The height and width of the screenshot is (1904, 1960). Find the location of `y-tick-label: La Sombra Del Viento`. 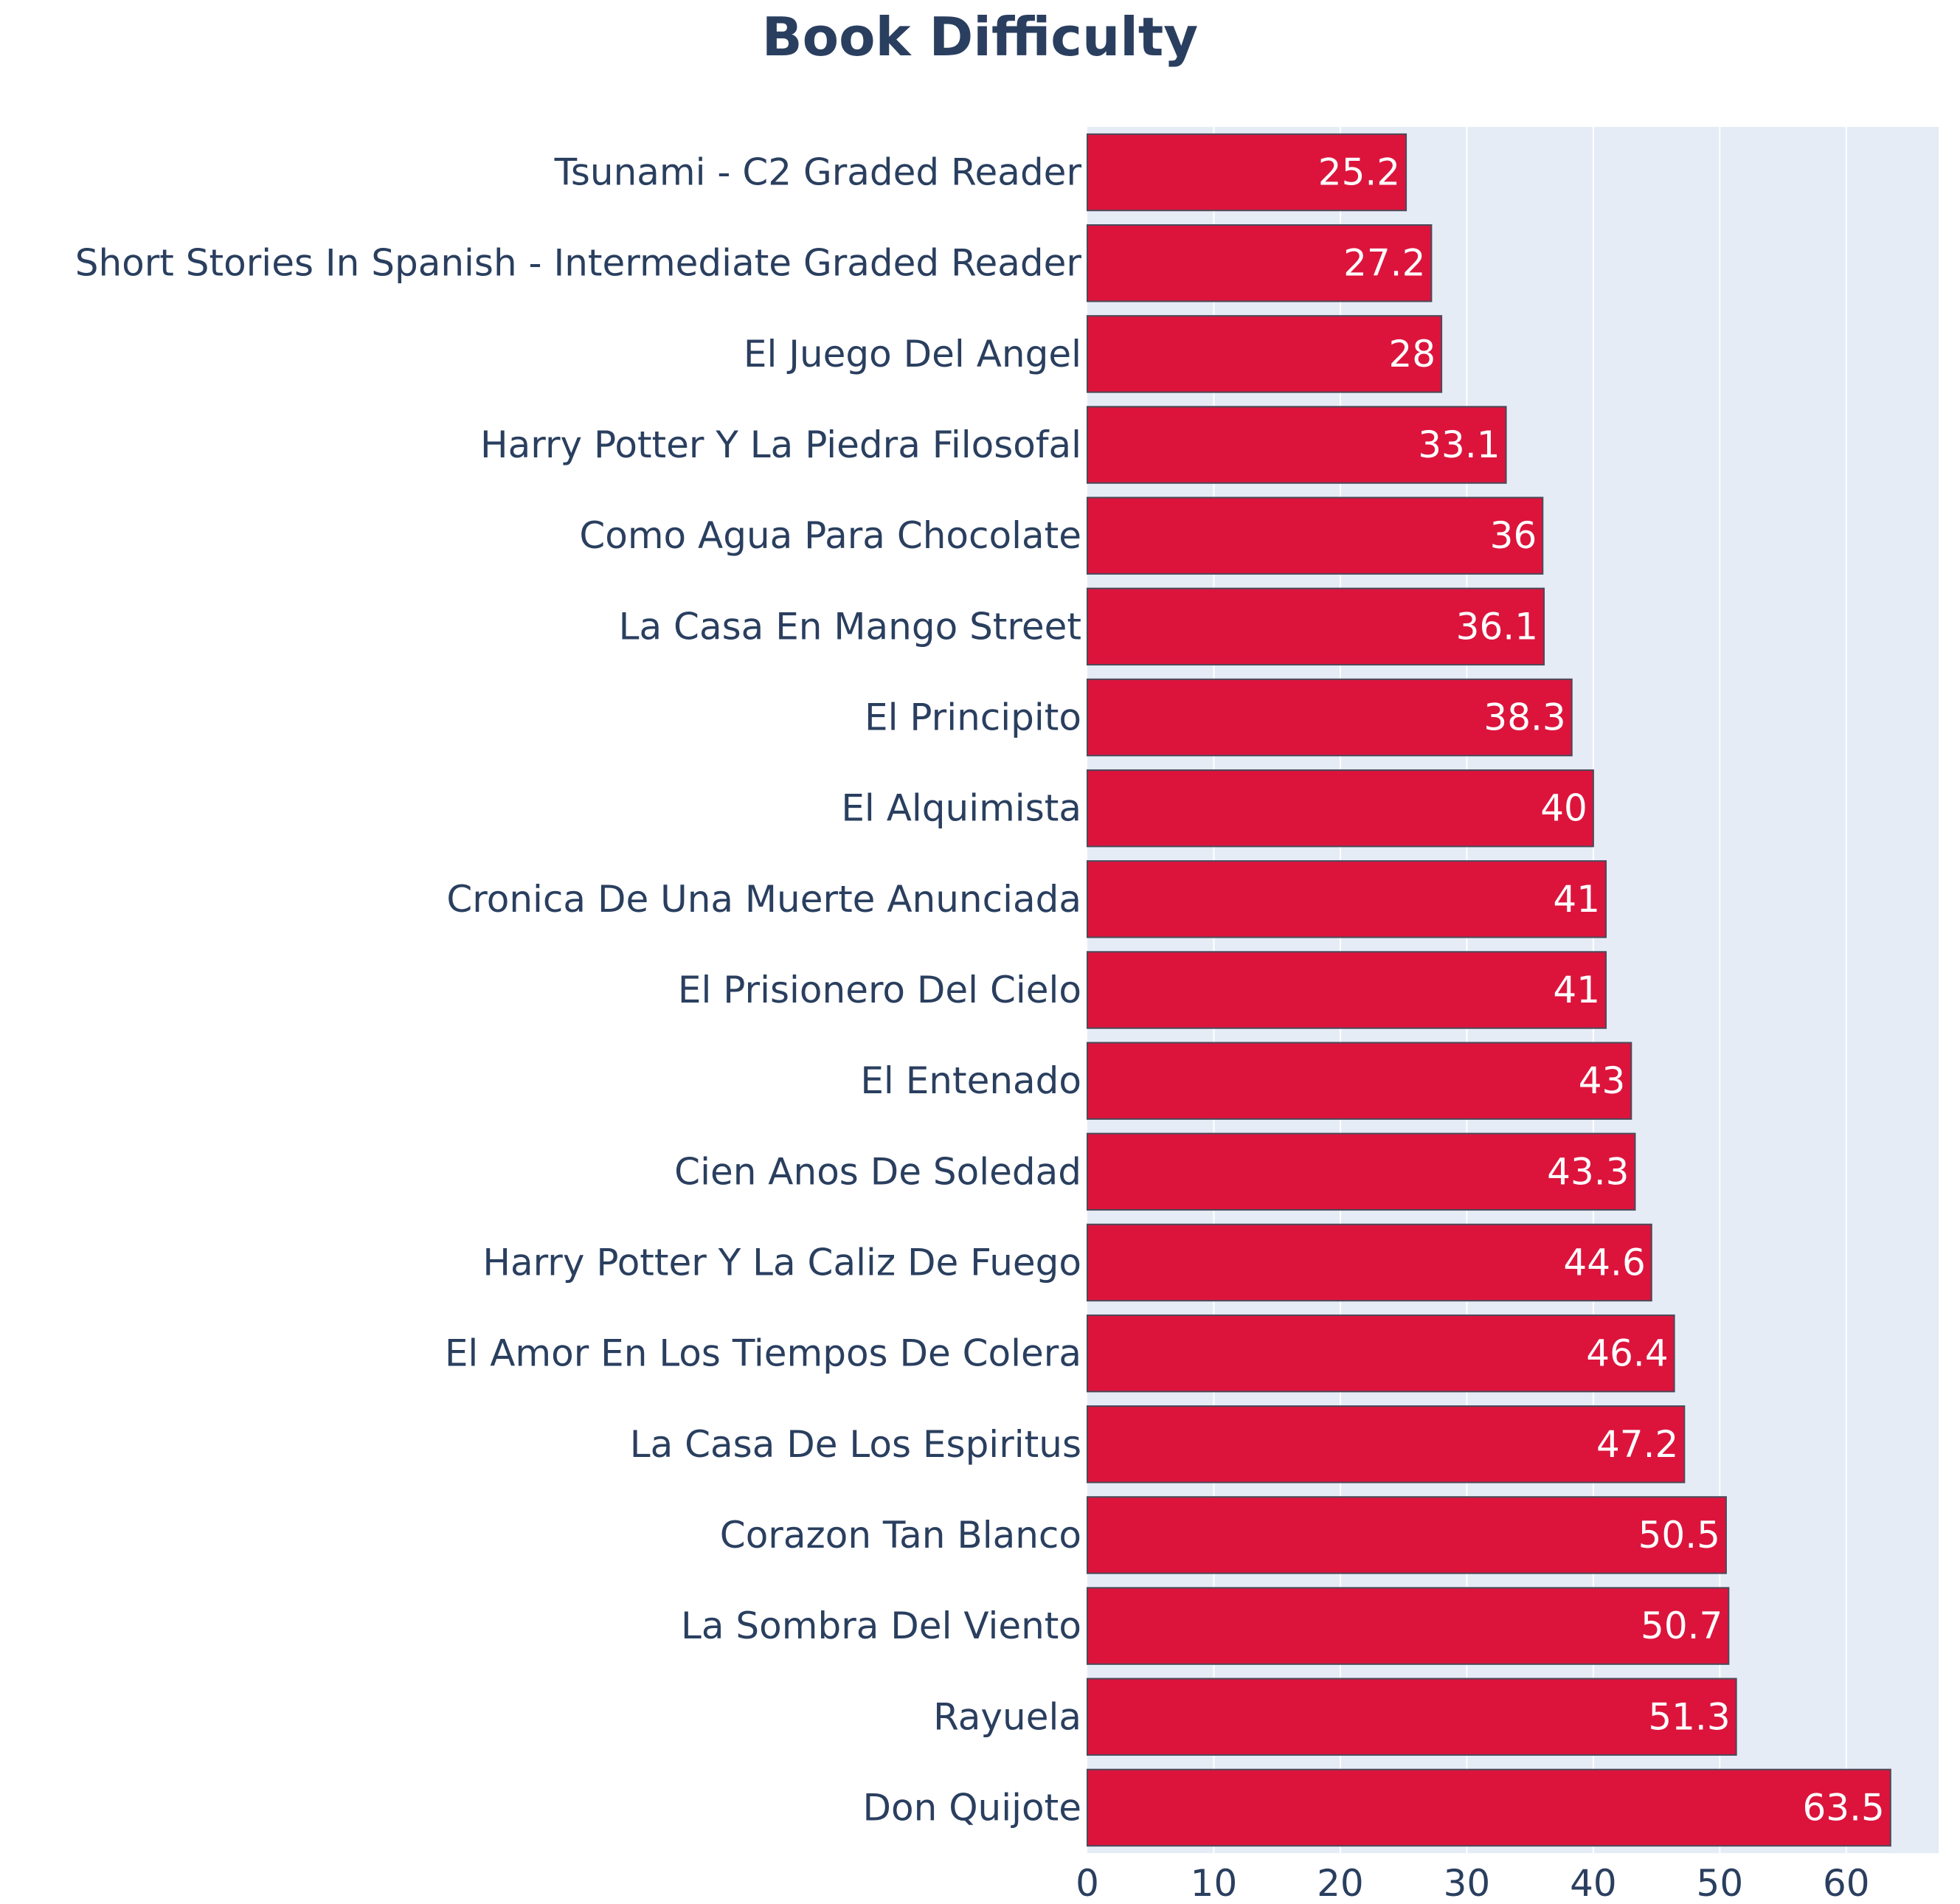

y-tick-label: La Sombra Del Viento is located at coordinates (881, 1625).